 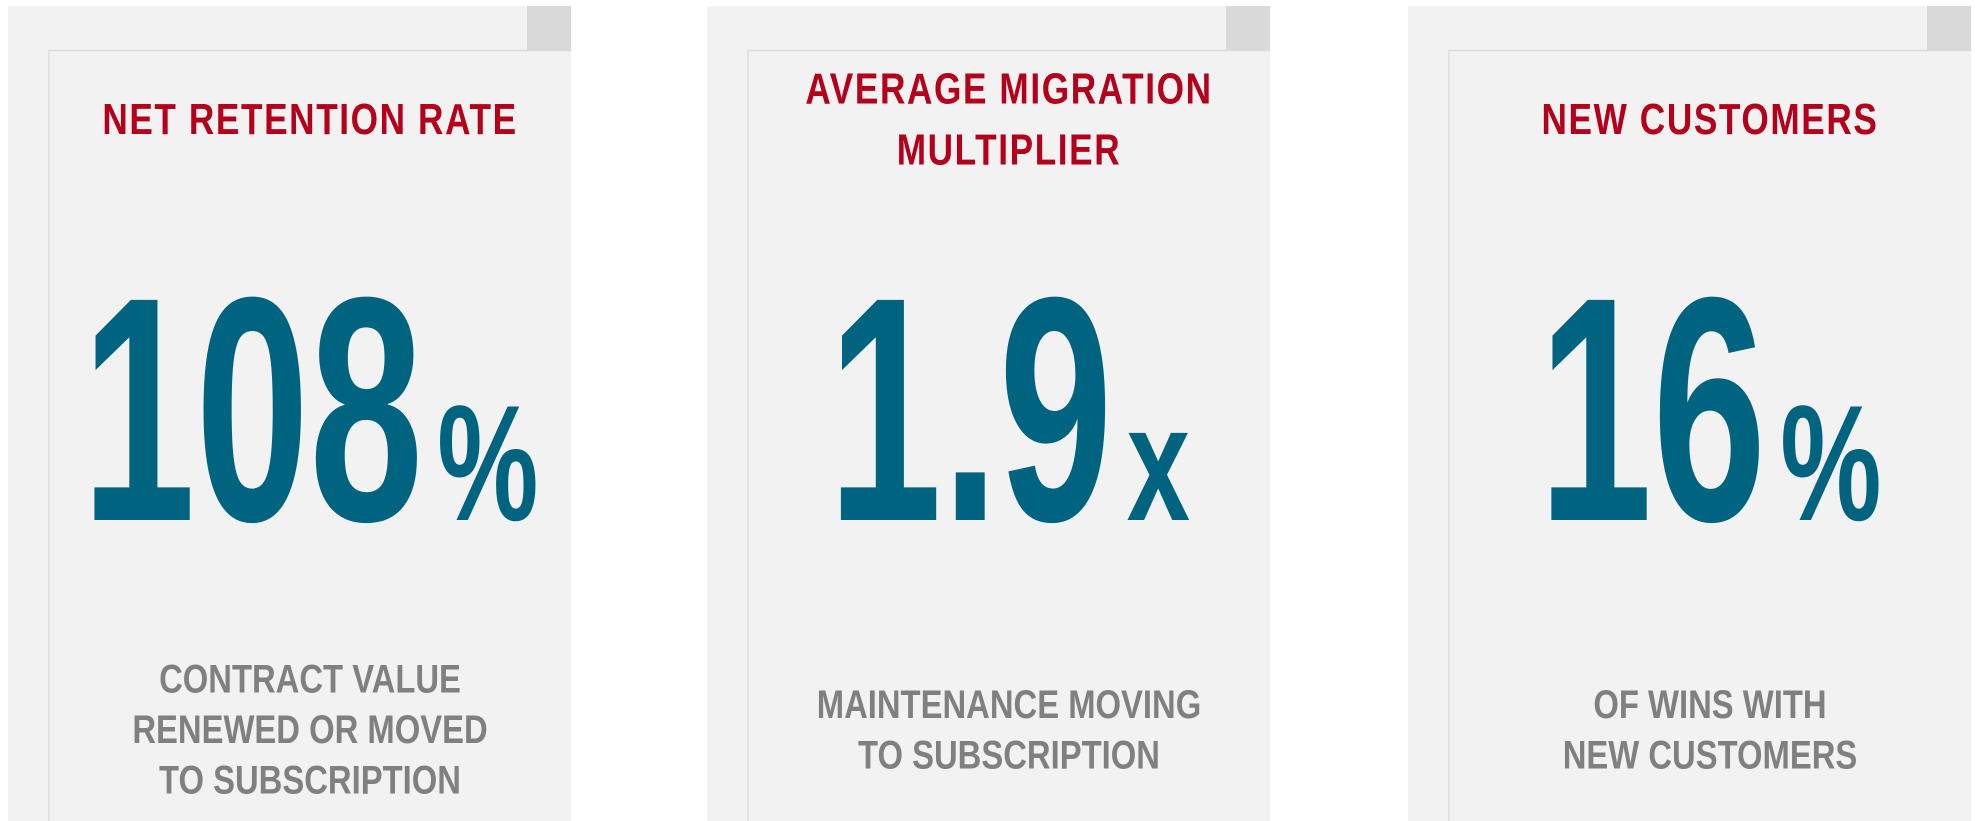 What do you see at coordinates (253, 409) in the screenshot?
I see `metric-value: 108` at bounding box center [253, 409].